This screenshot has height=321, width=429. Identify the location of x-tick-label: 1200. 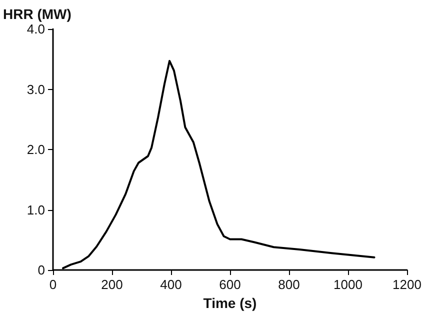
(407, 284).